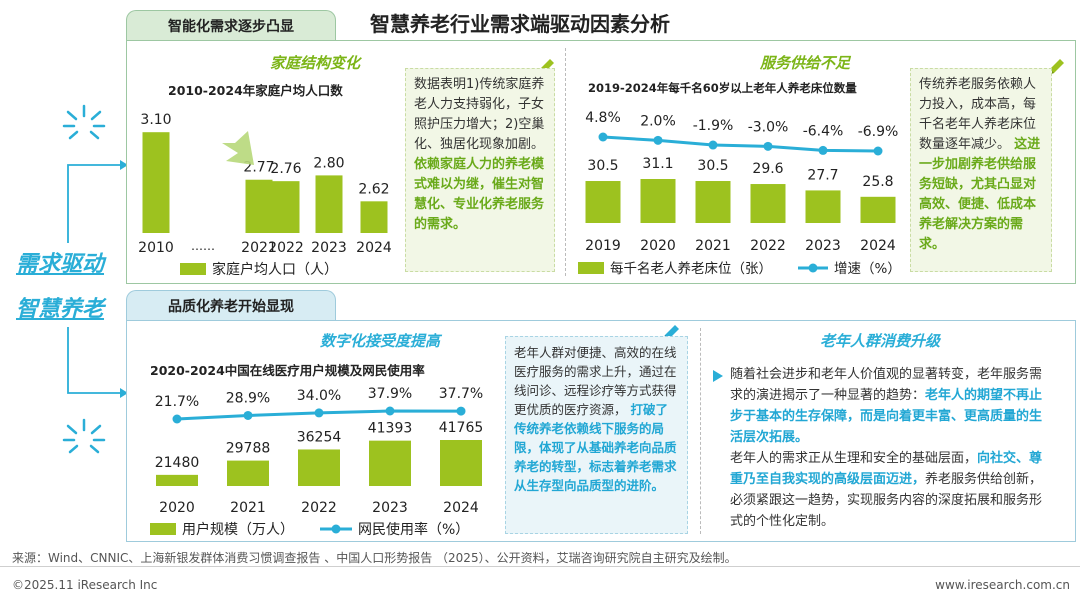 The image size is (1080, 599). What do you see at coordinates (390, 394) in the screenshot?
I see `rate-label-2023: 37.9%` at bounding box center [390, 394].